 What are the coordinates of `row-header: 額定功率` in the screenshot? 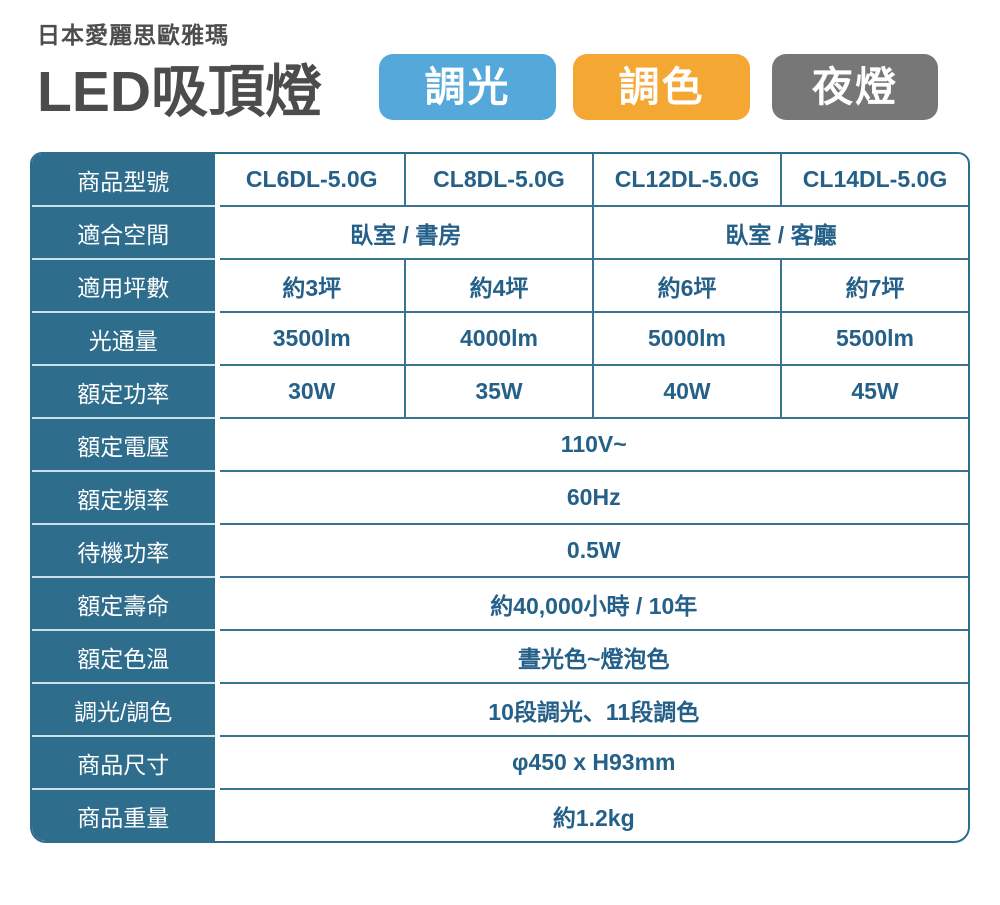 It's located at (126, 392).